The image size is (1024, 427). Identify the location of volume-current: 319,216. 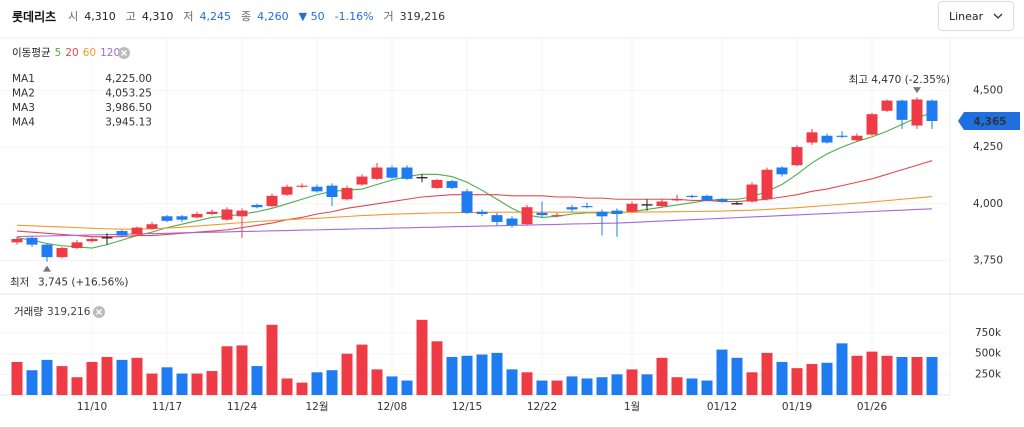
(69, 312).